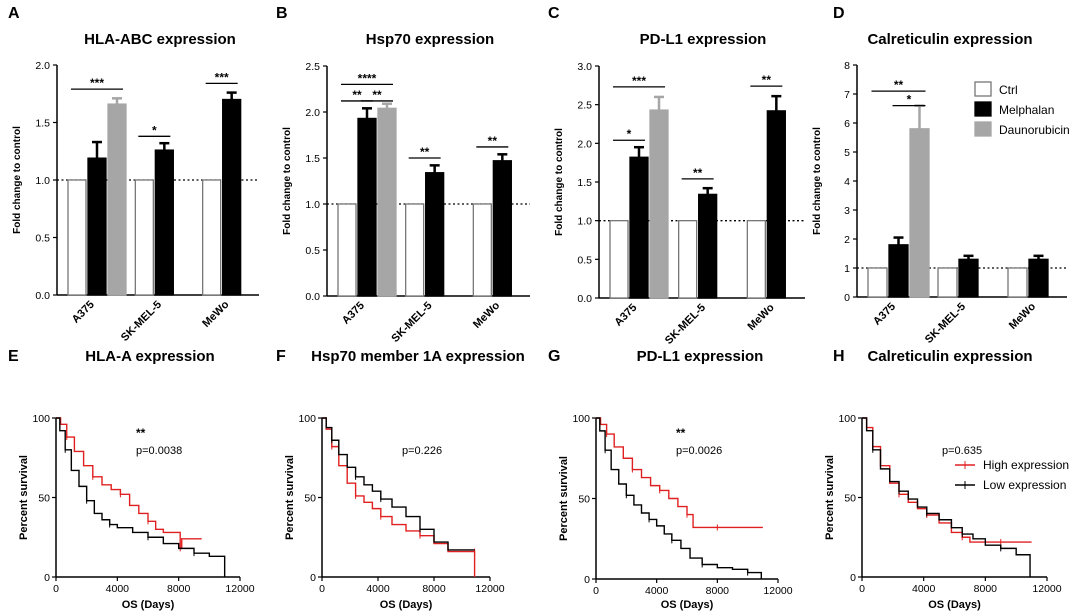  I want to click on legend-label: Low expression, so click(1024, 485).